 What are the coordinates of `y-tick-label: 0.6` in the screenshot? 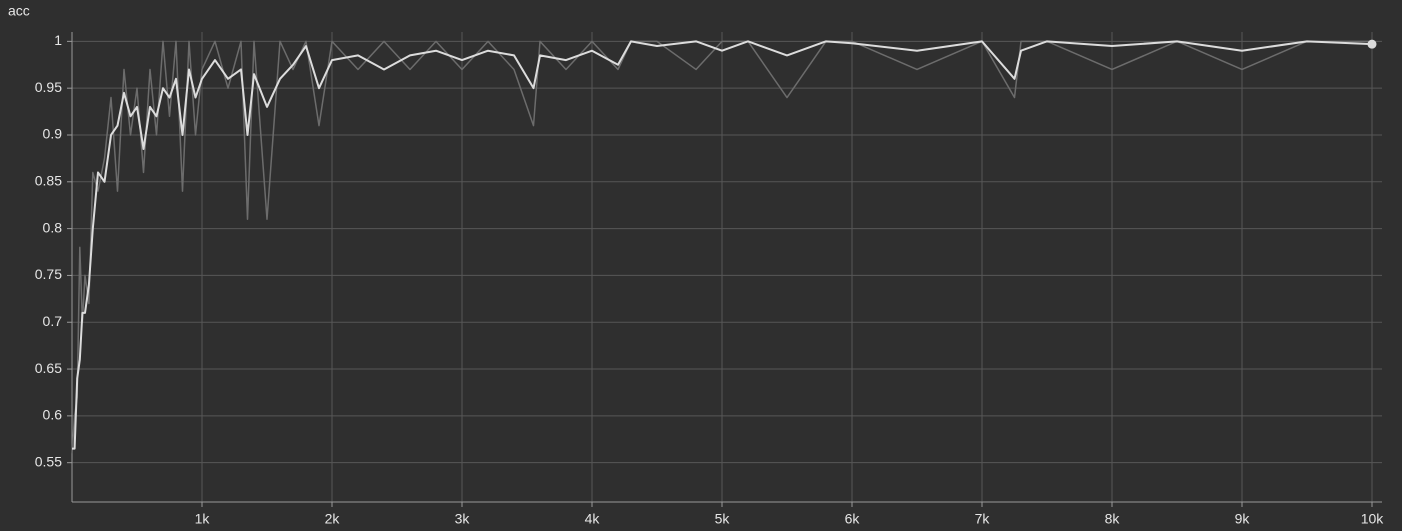 It's located at (53, 415).